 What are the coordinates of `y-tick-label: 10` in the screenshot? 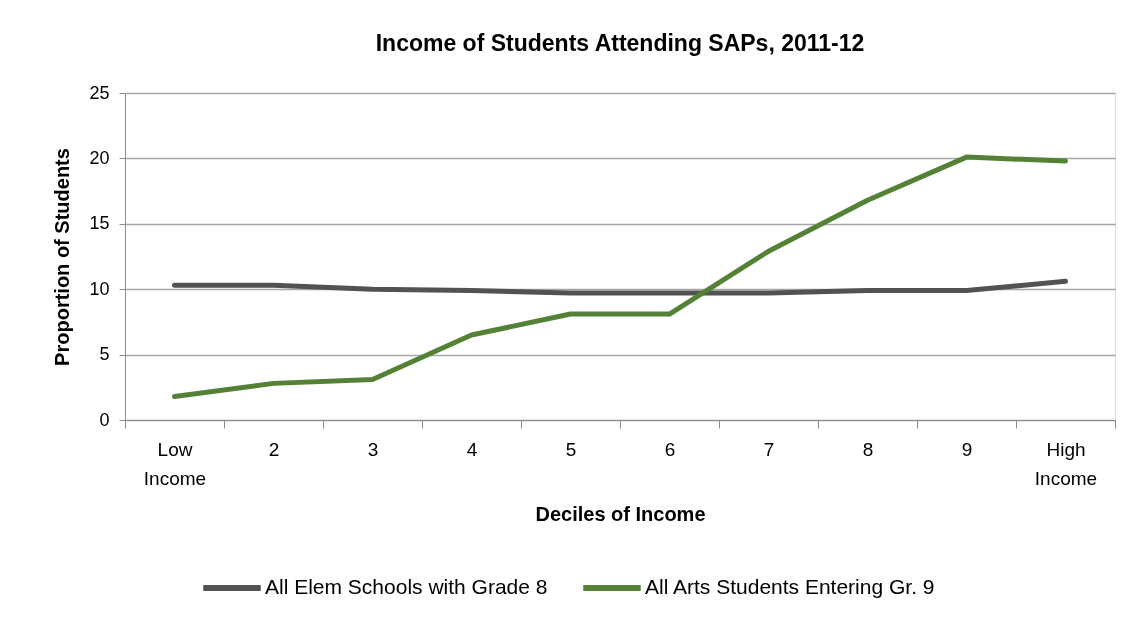 It's located at (99, 288).